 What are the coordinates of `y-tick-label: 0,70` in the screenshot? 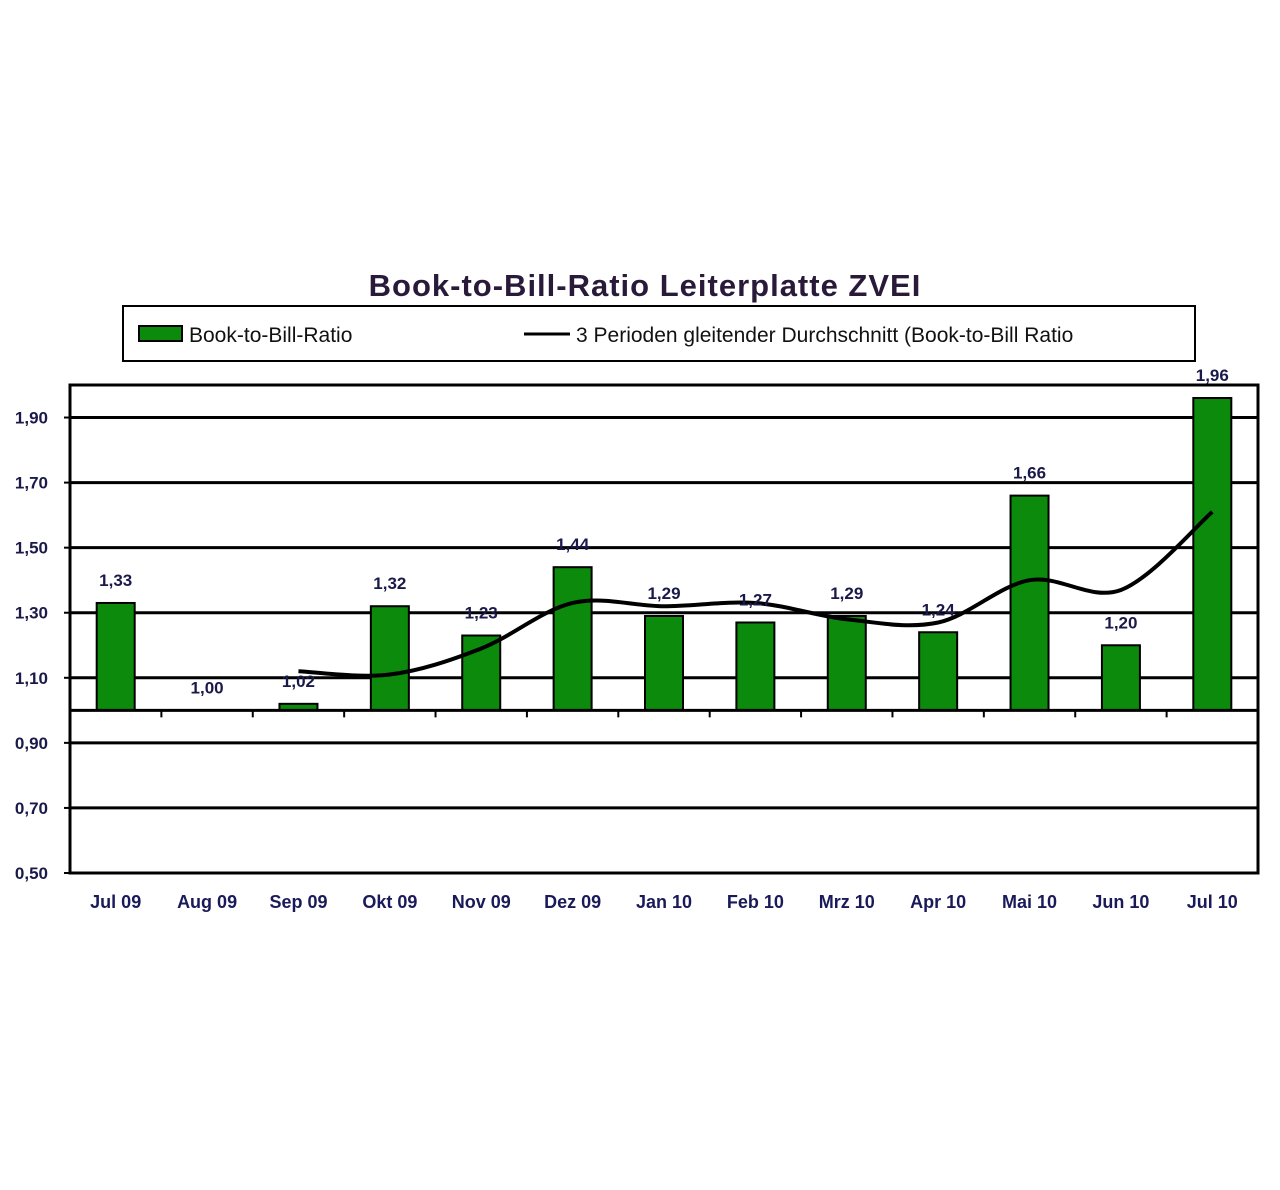 It's located at (31, 808).